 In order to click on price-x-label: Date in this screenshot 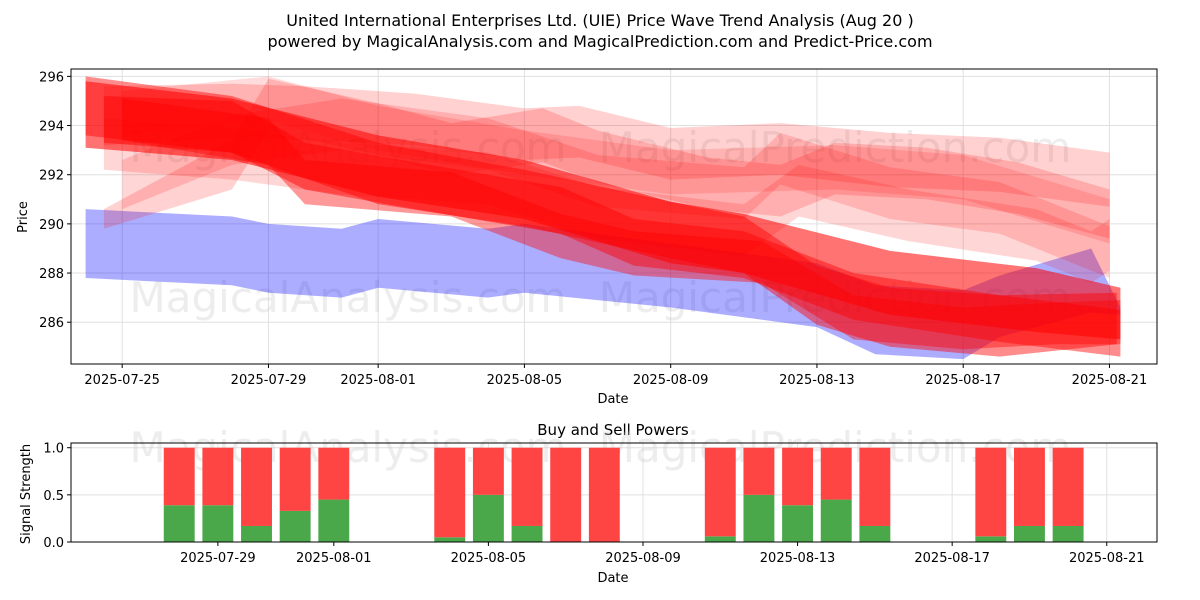, I will do `click(612, 399)`.